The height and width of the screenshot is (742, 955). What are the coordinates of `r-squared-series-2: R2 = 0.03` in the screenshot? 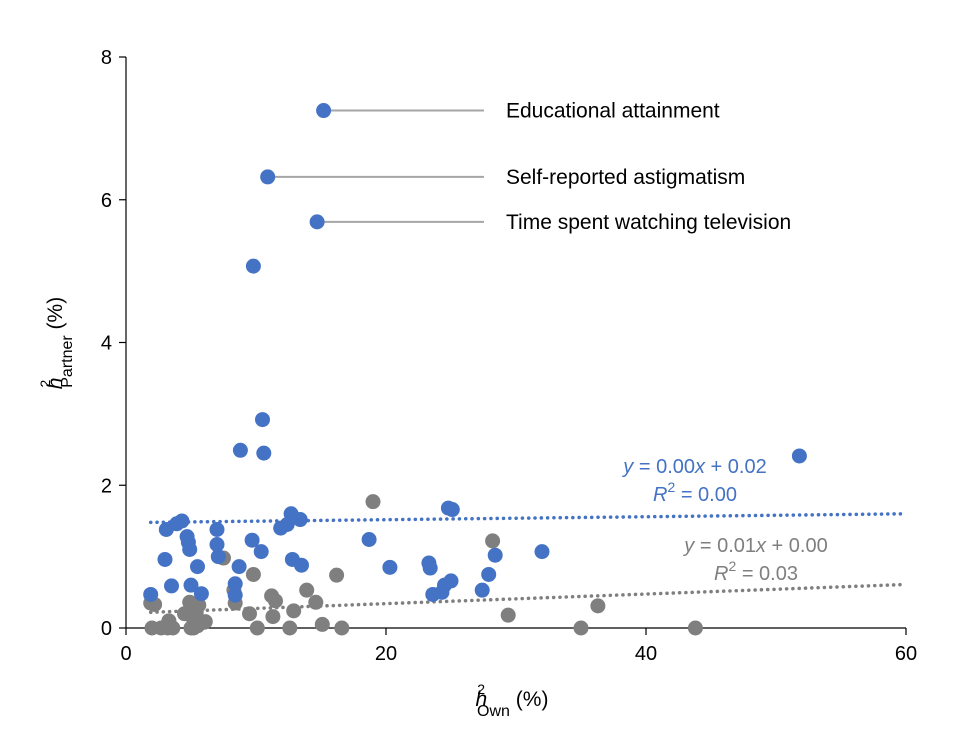 It's located at (756, 571).